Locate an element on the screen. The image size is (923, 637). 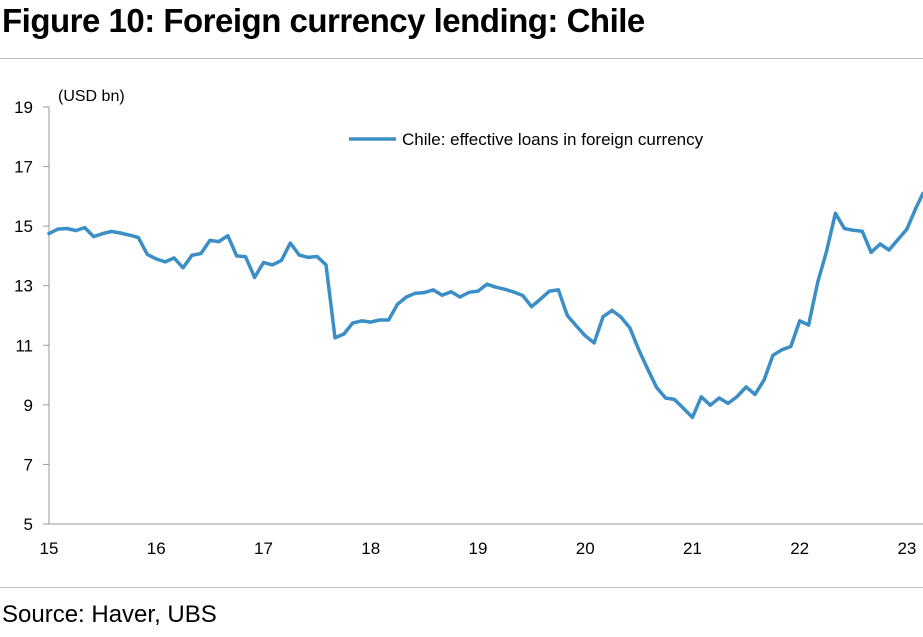
source-note: Source: Haver, UBS is located at coordinates (109, 614).